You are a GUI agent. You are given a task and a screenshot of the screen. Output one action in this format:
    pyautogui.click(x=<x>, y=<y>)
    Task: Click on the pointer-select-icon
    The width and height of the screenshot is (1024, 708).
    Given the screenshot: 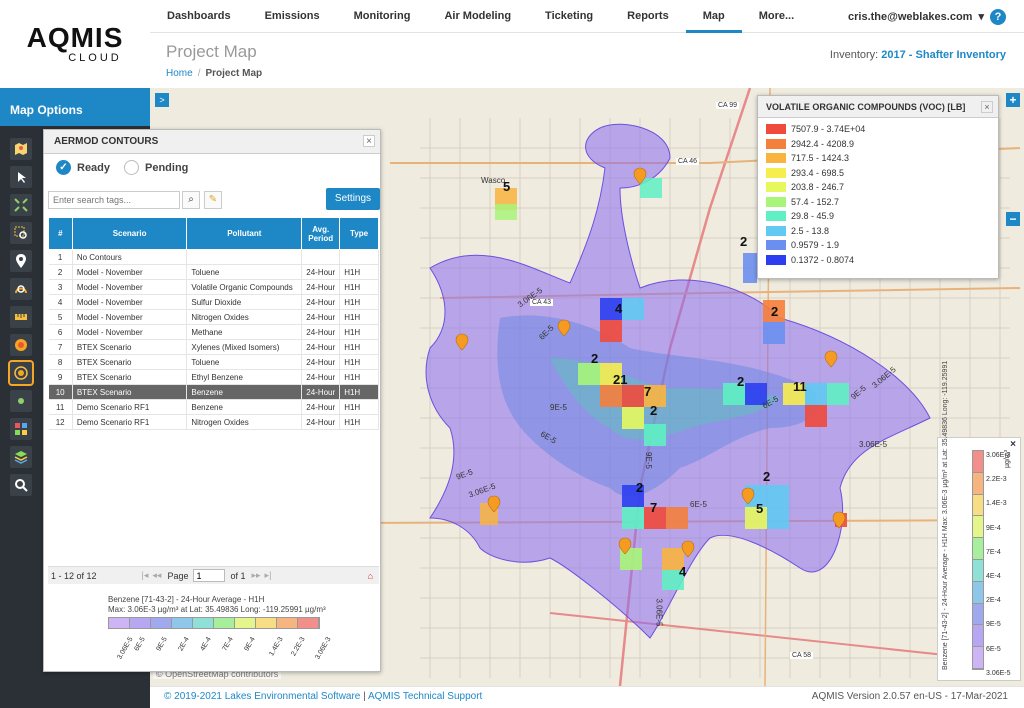 What is the action you would take?
    pyautogui.click(x=21, y=177)
    